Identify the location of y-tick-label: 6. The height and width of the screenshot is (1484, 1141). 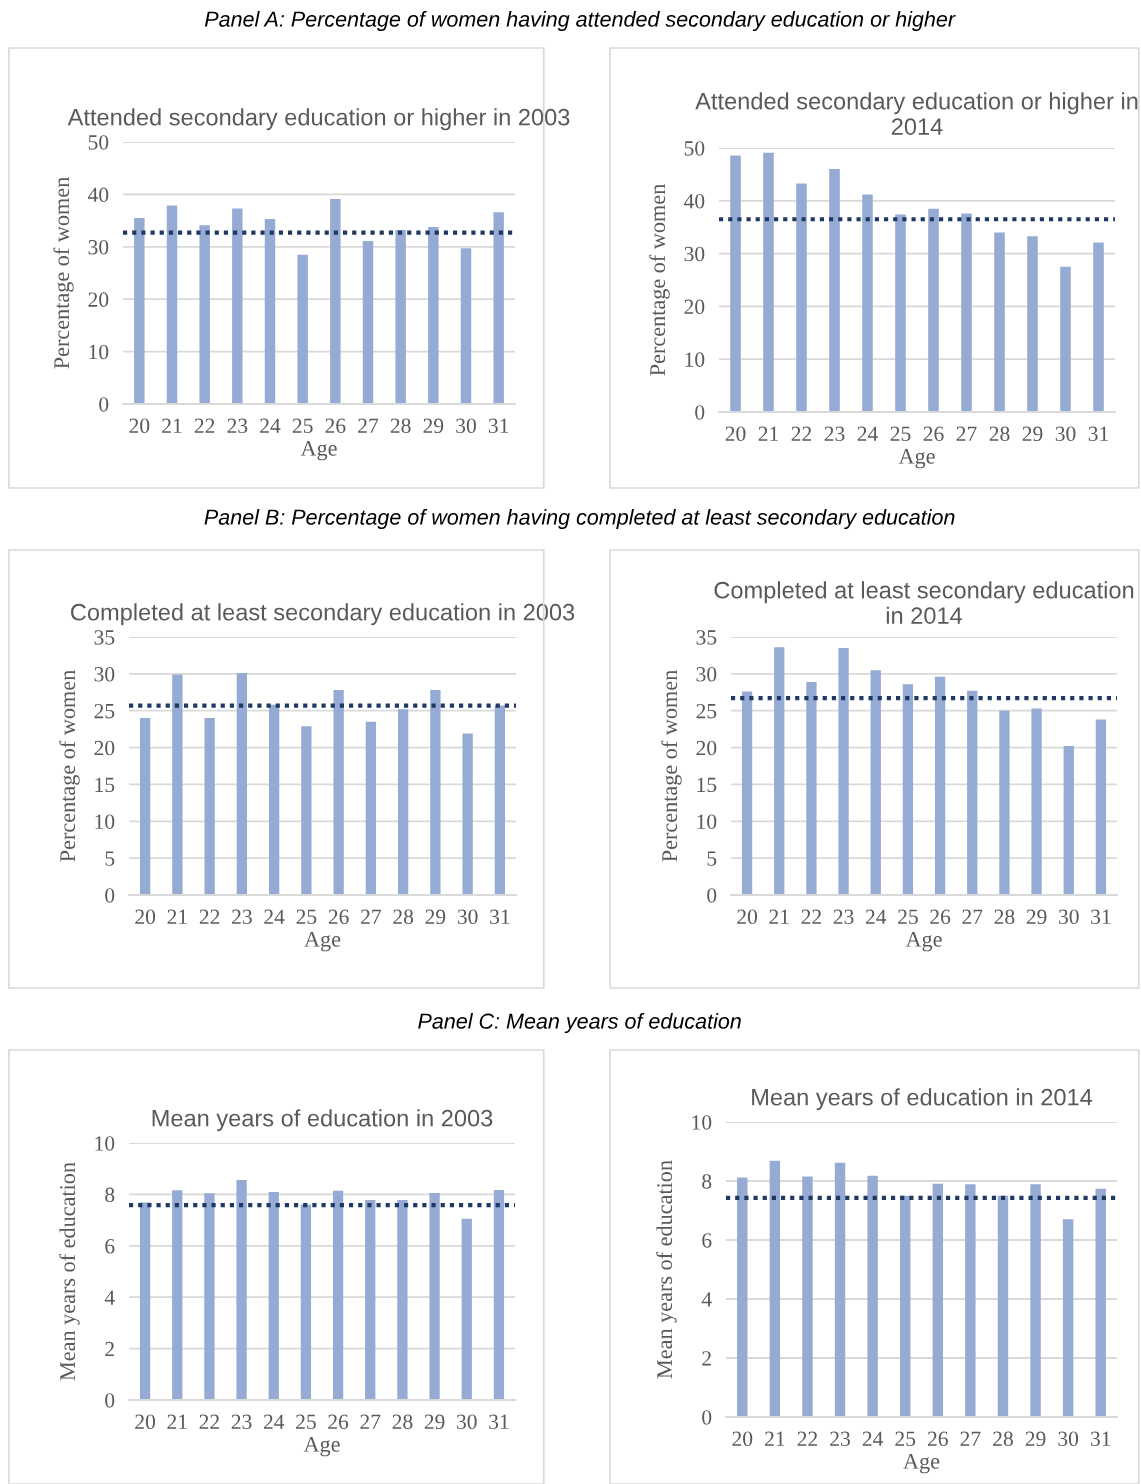
(110, 1246).